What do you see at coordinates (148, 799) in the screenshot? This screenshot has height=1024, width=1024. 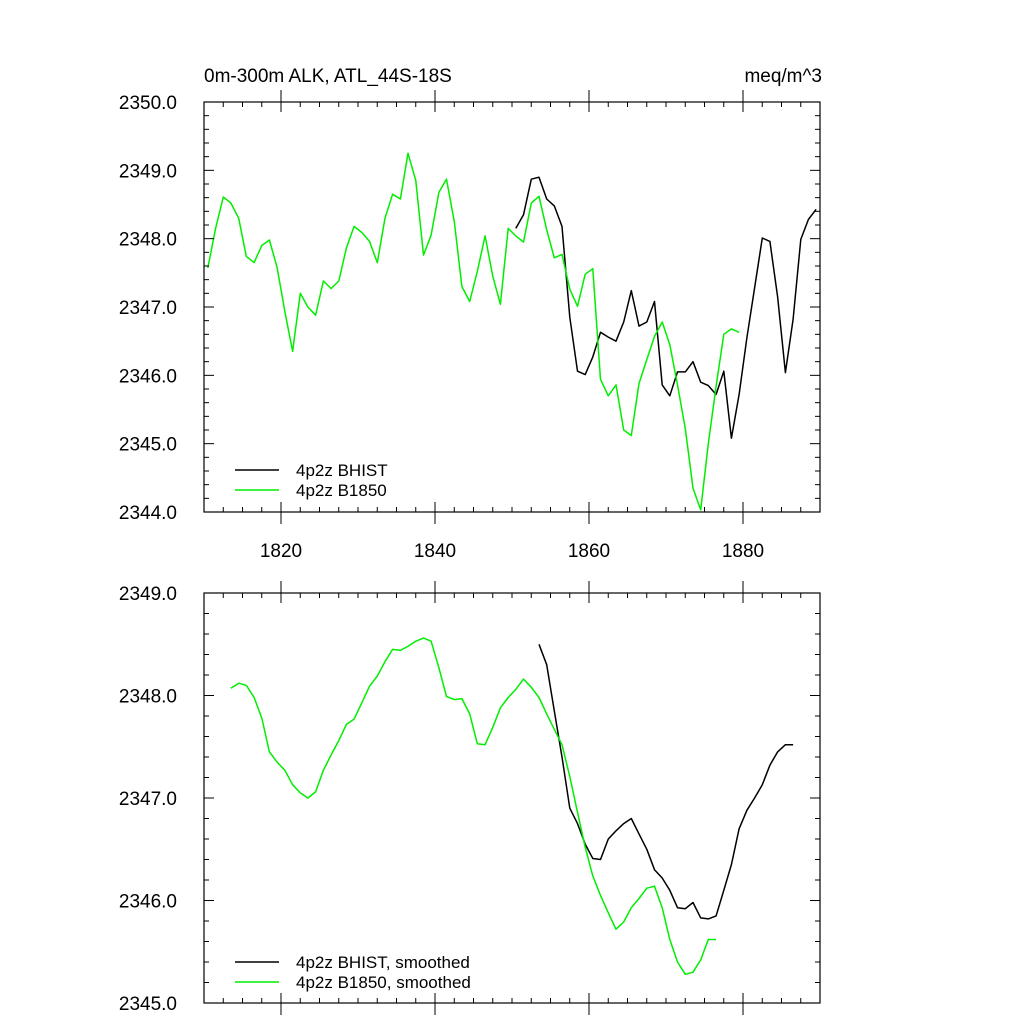 I see `bottom-y-tick-label: 2347.0` at bounding box center [148, 799].